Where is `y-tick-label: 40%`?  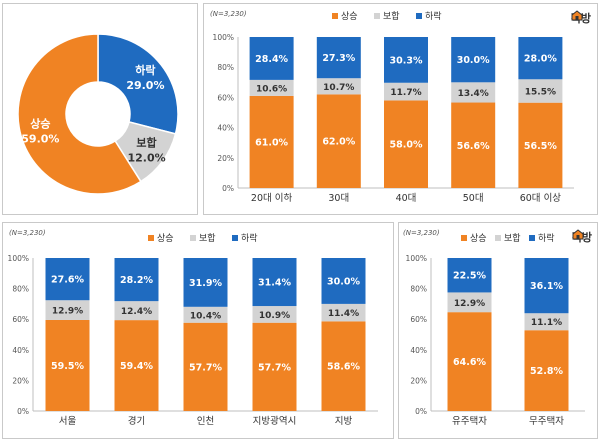
y-tick-label: 40% is located at coordinates (418, 350).